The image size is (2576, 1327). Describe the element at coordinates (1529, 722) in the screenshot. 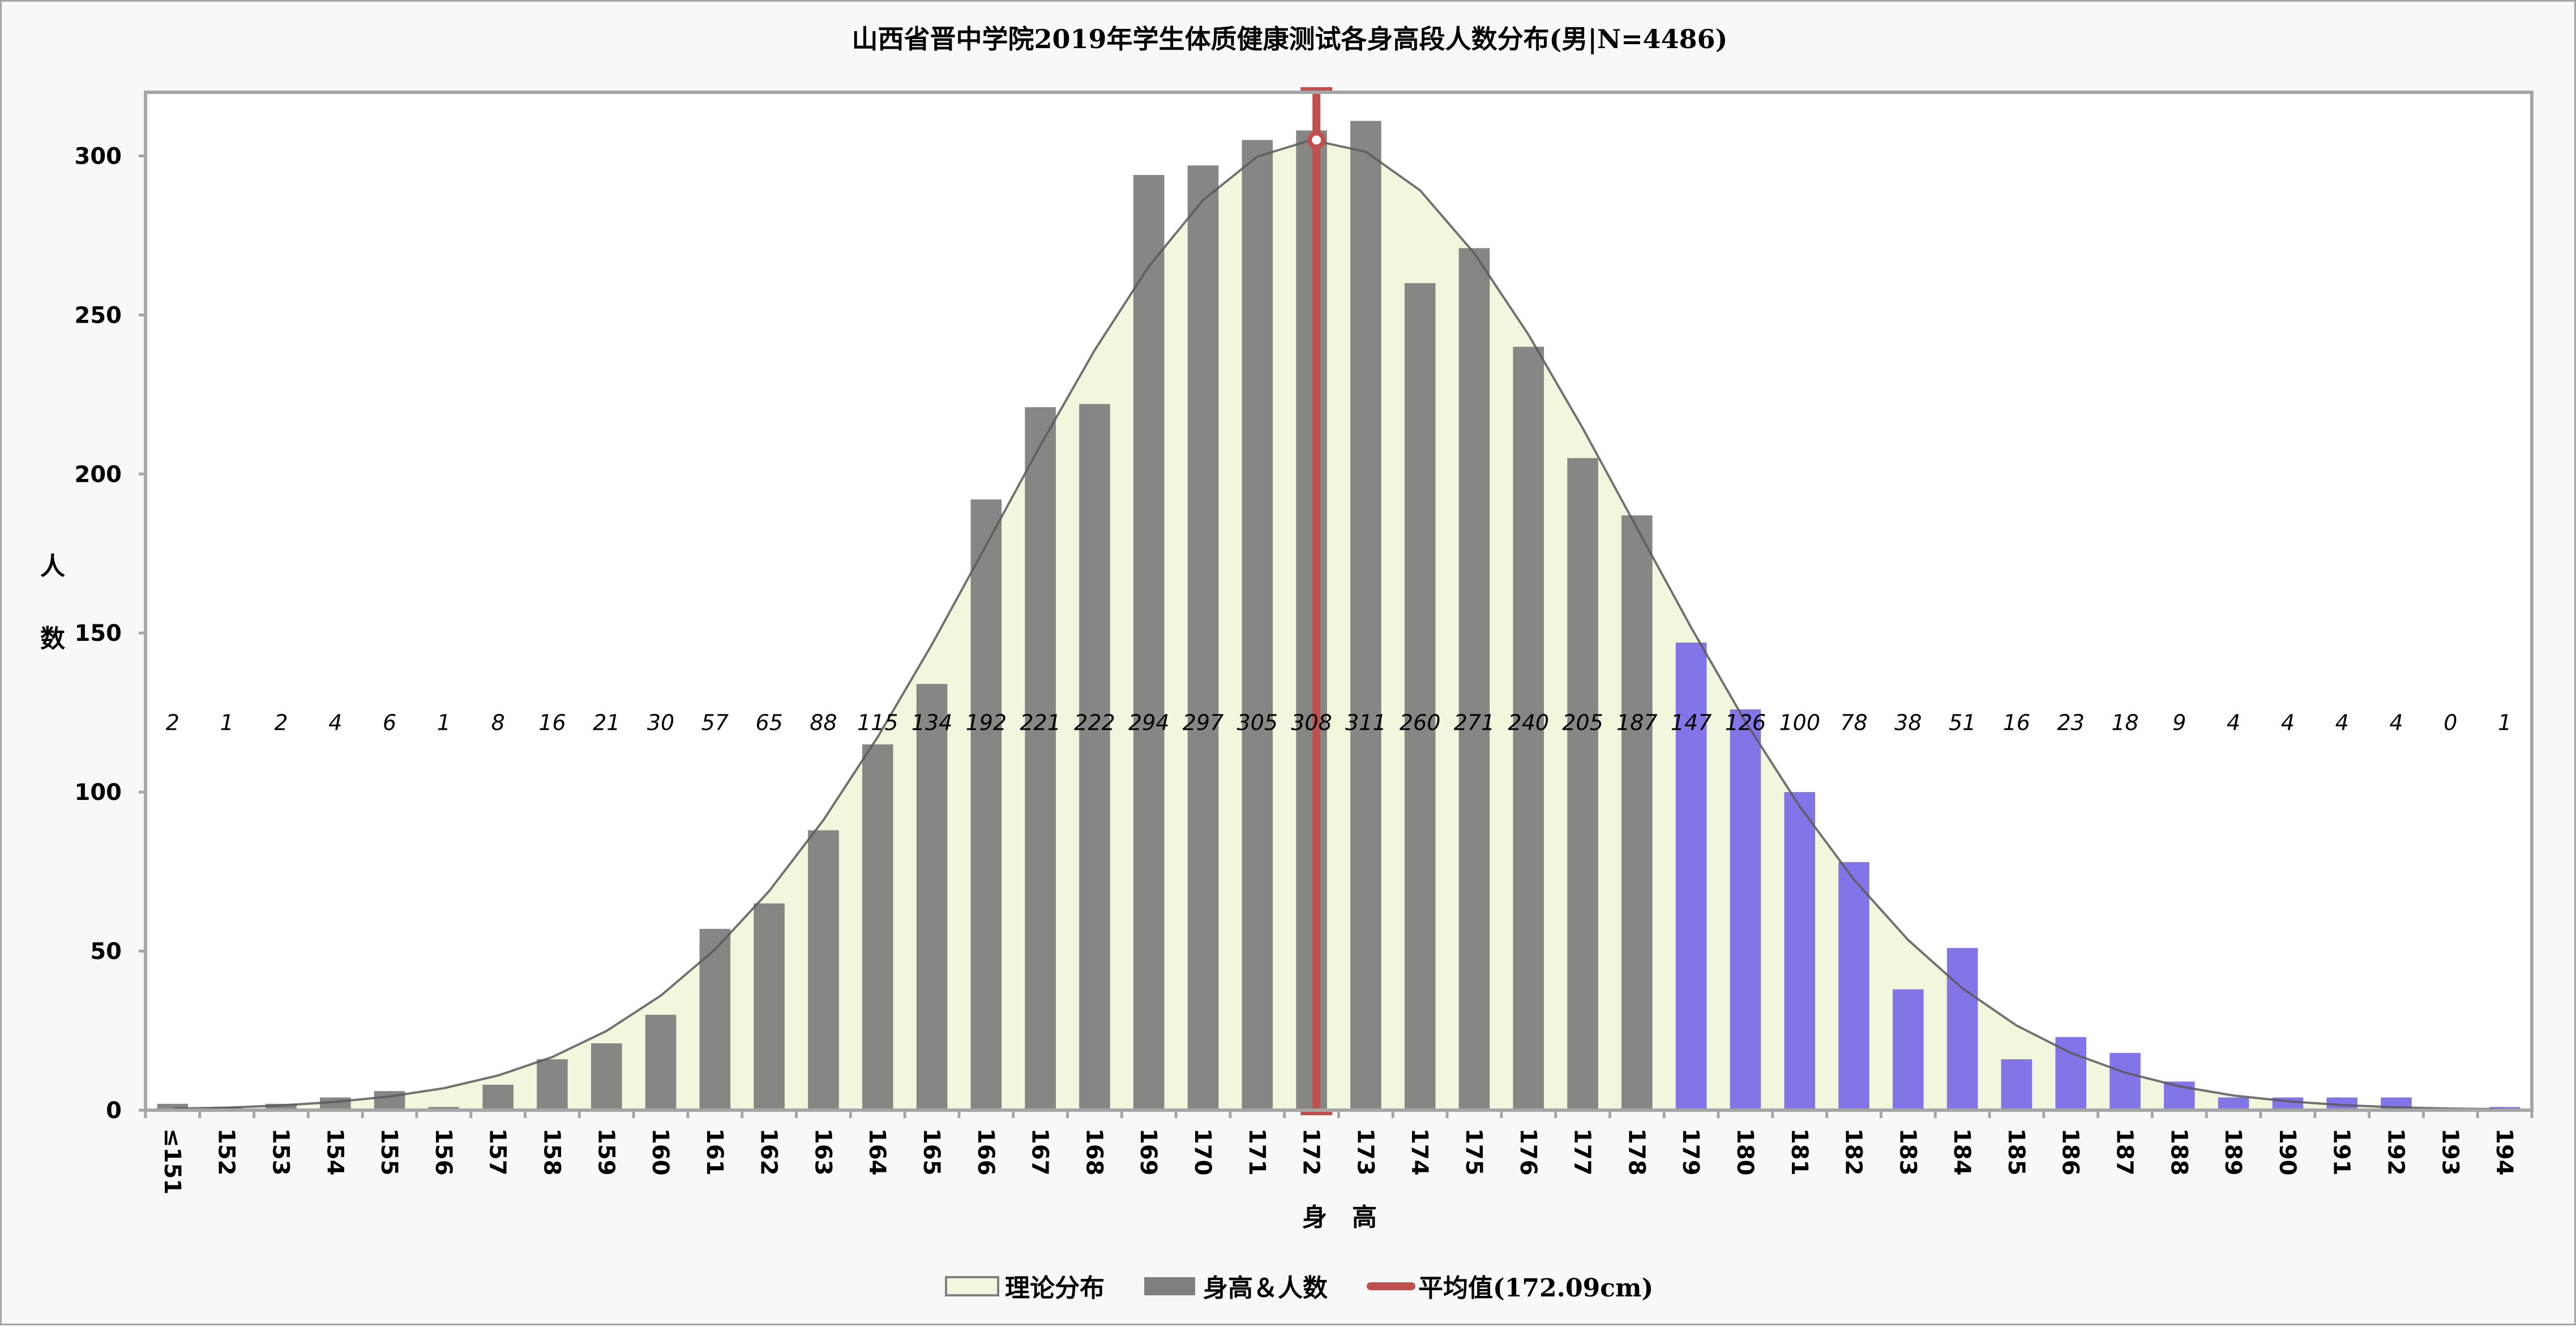

I see `data-label: 240` at that location.